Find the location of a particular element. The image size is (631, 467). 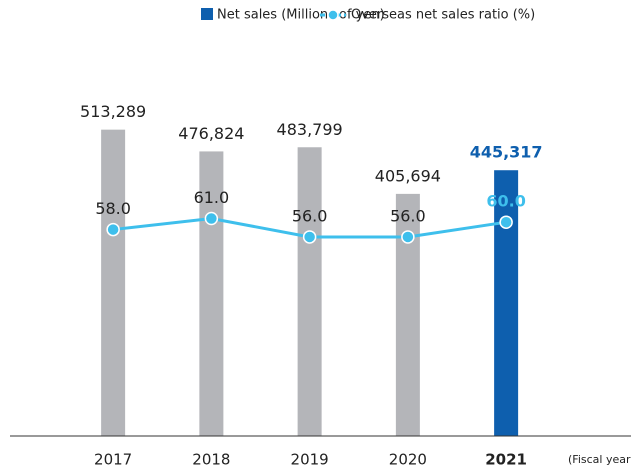

legend-swatch is located at coordinates (207, 14).